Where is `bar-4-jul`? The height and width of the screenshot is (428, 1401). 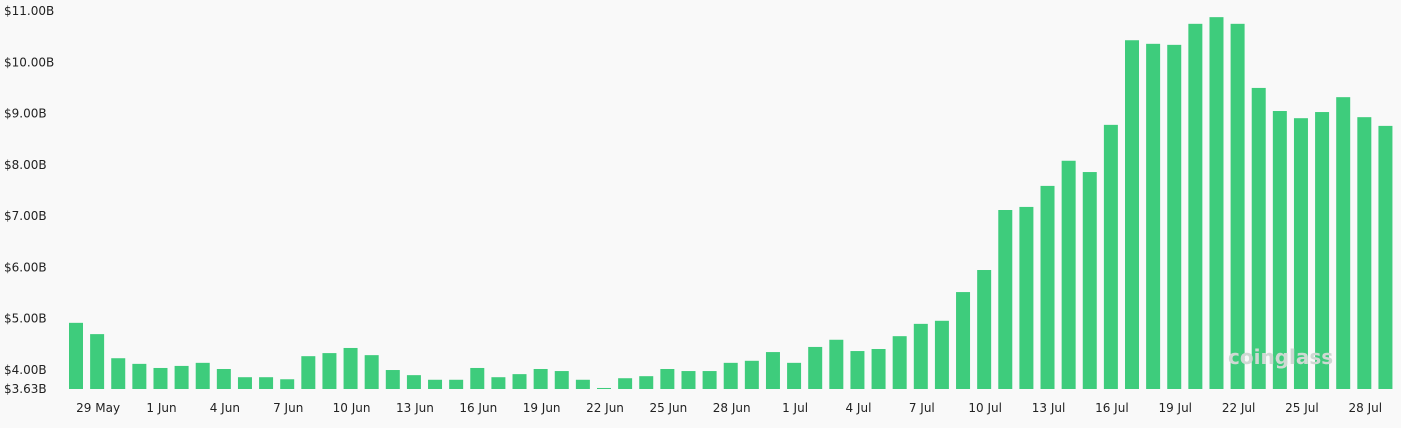
bar-4-jul is located at coordinates (857, 370).